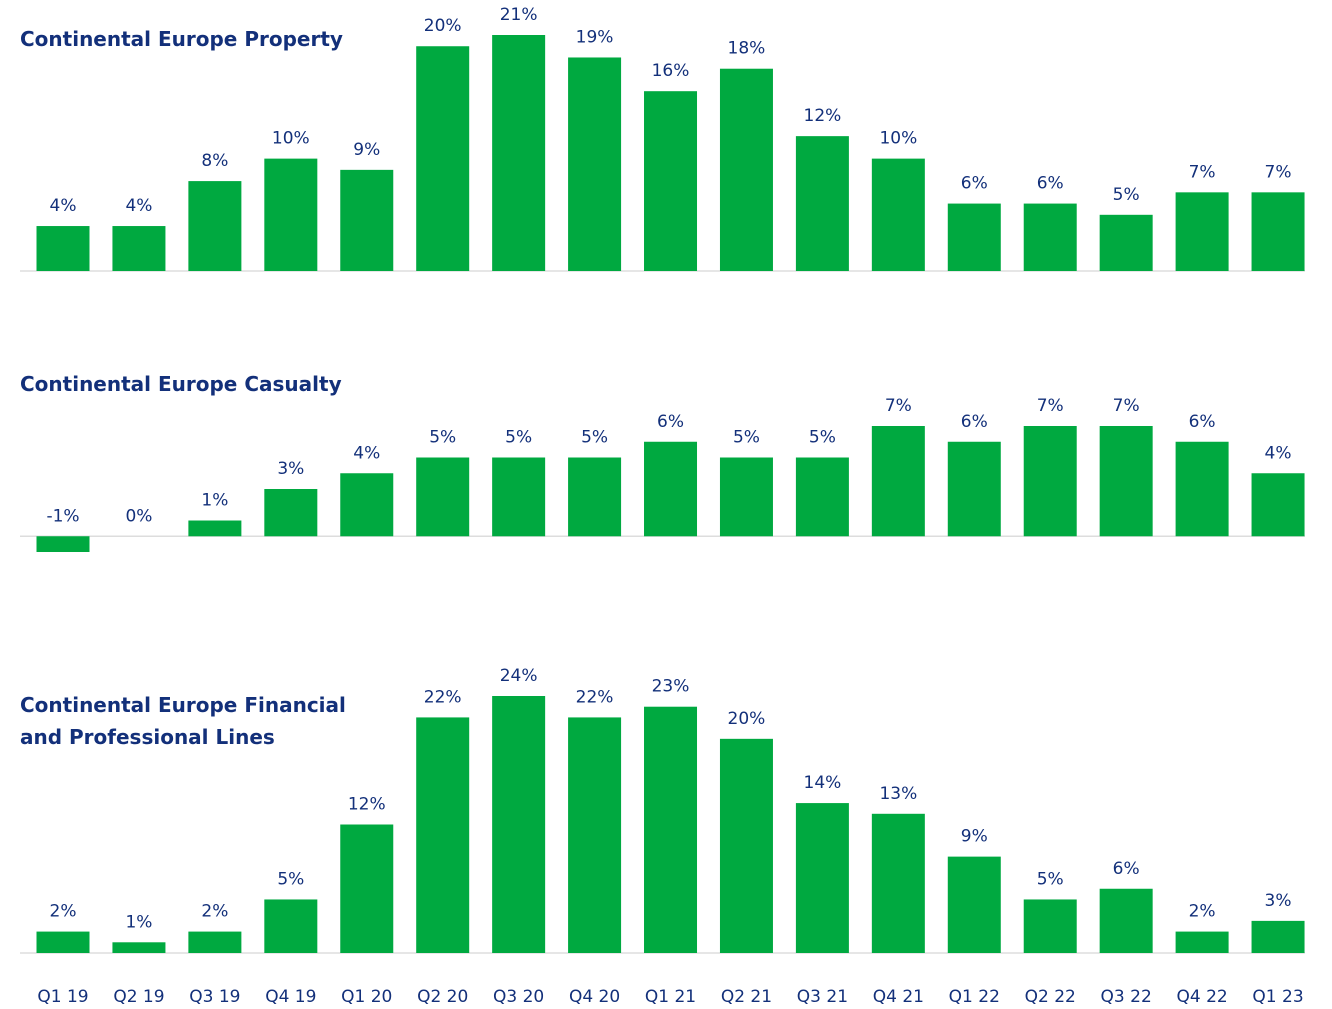 The height and width of the screenshot is (1009, 1332). I want to click on x-tick-label: Q1 19, so click(62, 997).